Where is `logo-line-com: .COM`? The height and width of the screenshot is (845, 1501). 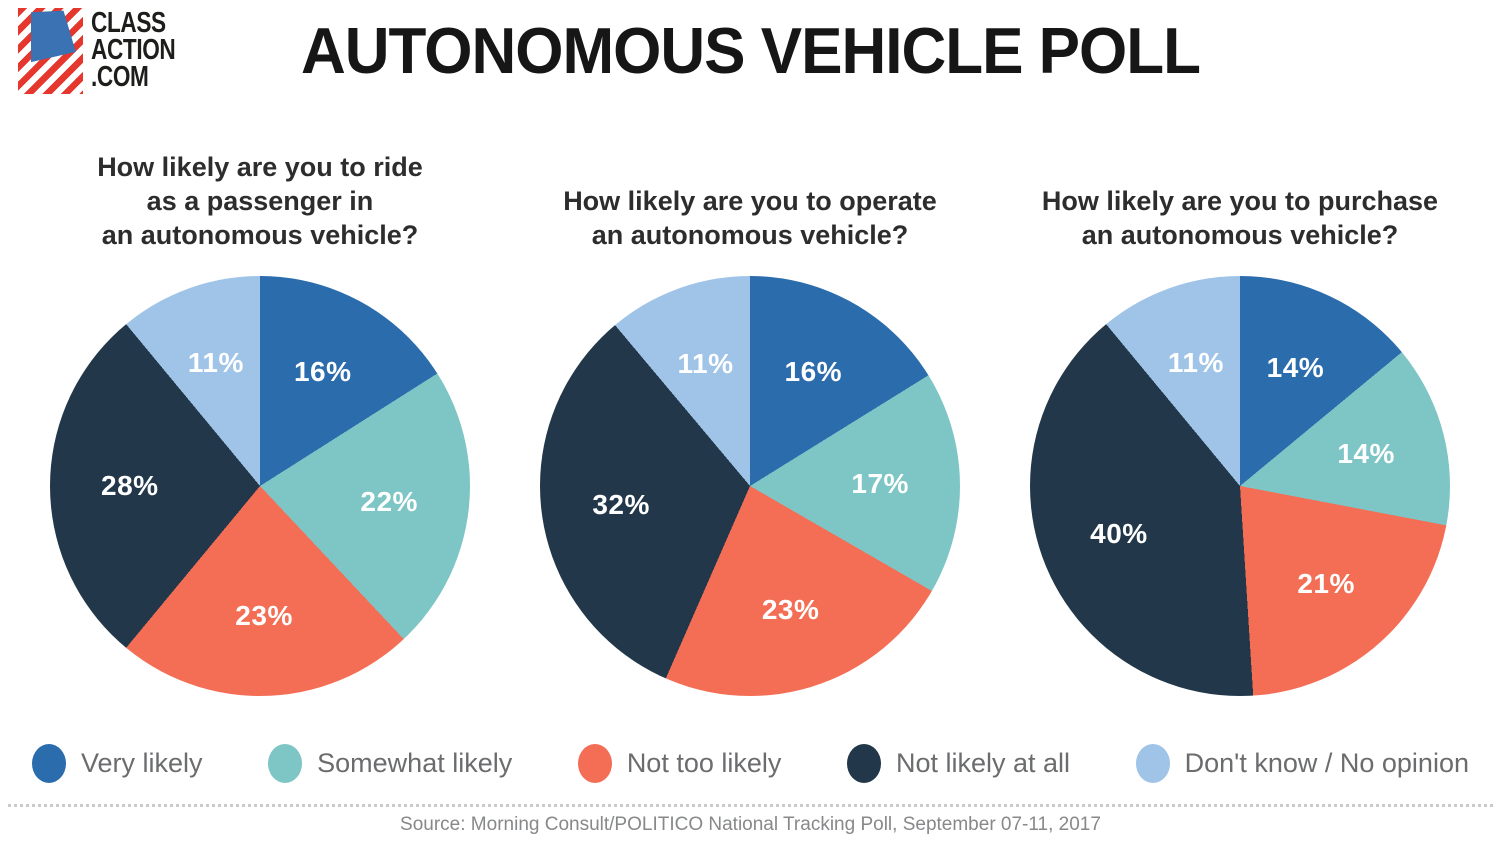
logo-line-com: .COM is located at coordinates (120, 76).